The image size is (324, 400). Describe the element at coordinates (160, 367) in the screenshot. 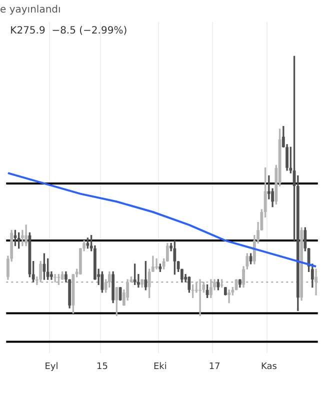

I see `x-tick-label: Eki` at that location.